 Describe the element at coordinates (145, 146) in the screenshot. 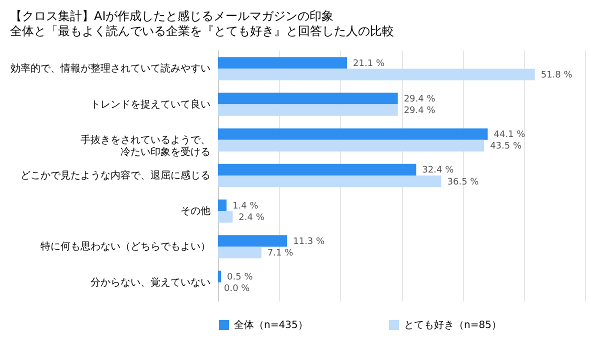

I see `y-tick-label: 手抜きをされているようで、冷たい印象を受ける` at that location.